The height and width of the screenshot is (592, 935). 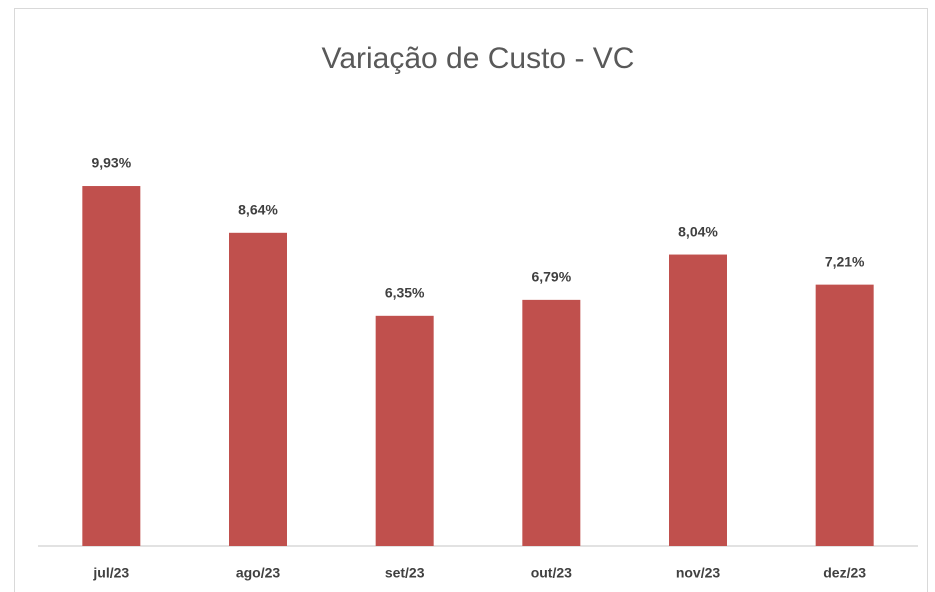 I want to click on data-label: 6,79%, so click(x=551, y=277).